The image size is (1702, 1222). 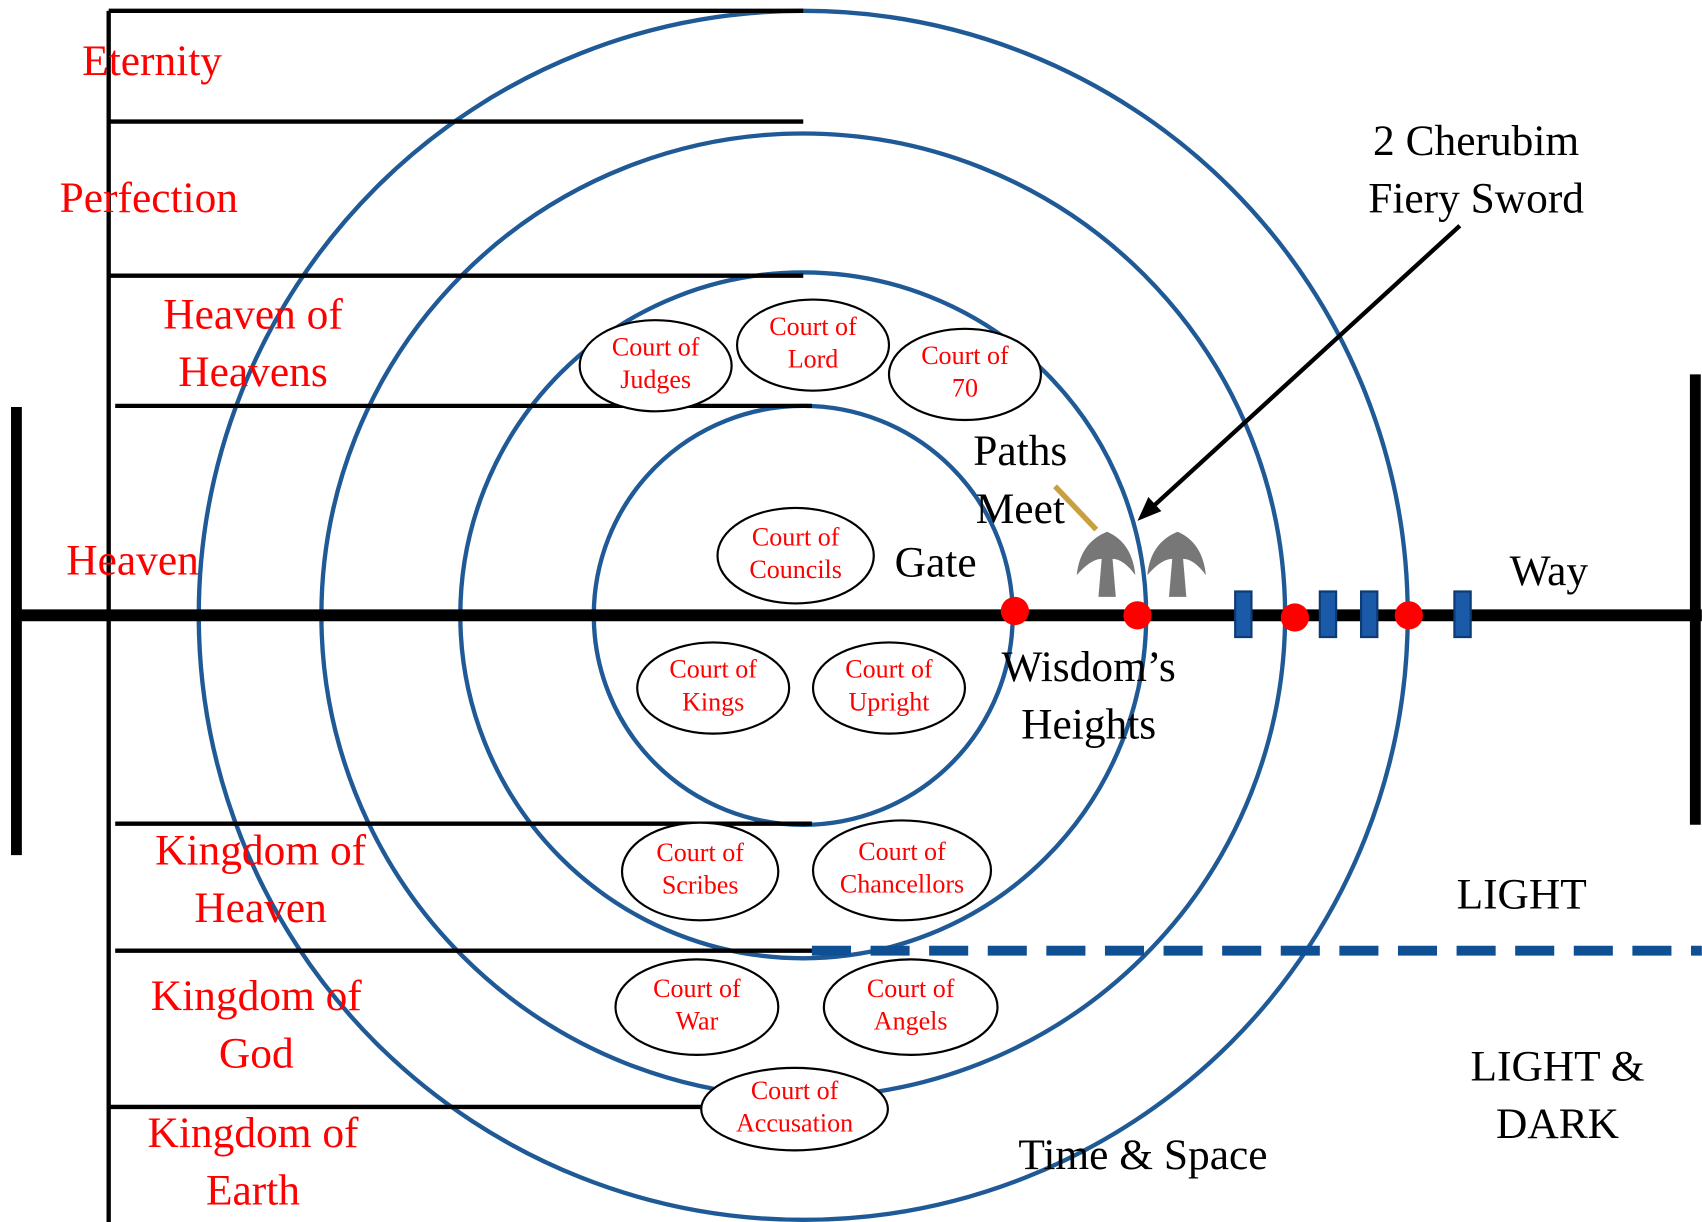 What do you see at coordinates (1557, 1067) in the screenshot?
I see `label-line: LIGHT &` at bounding box center [1557, 1067].